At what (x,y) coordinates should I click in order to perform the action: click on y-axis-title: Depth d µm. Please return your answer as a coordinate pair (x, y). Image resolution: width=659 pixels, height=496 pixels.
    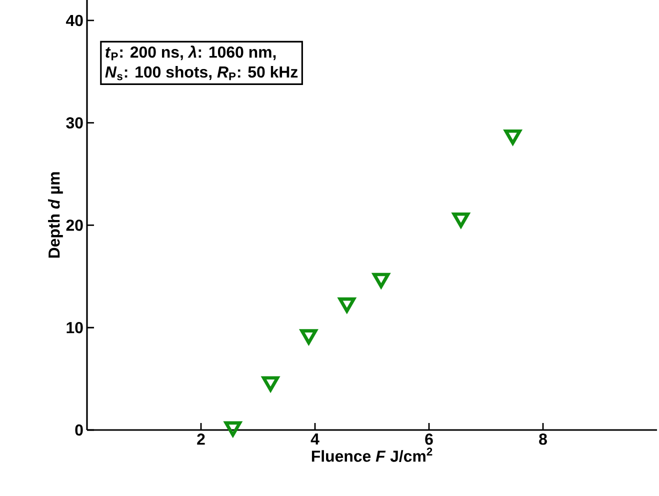
    Looking at the image, I should click on (55, 215).